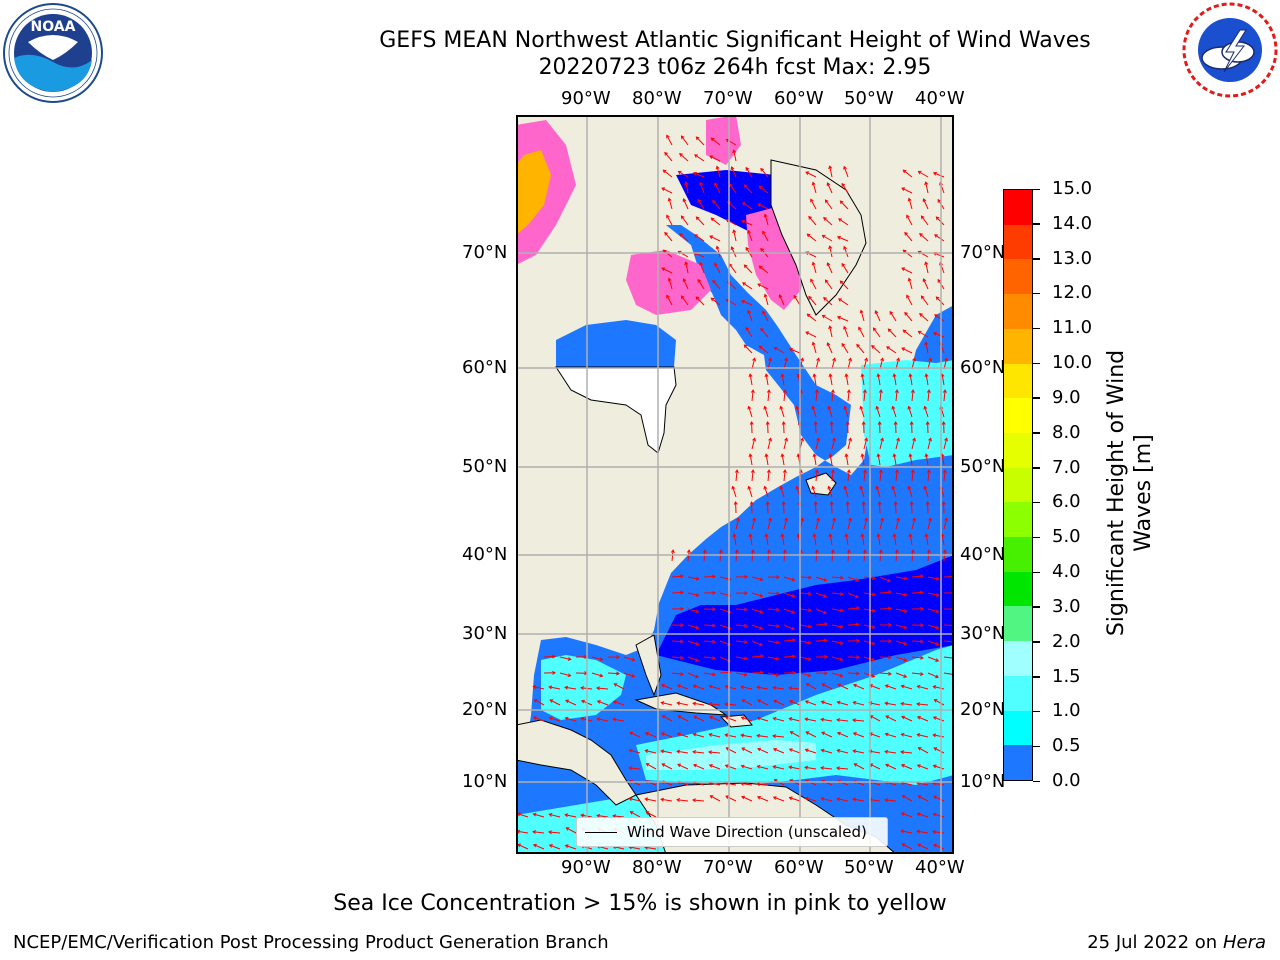  I want to click on colorbar-tick-label: 10.0, so click(1072, 363).